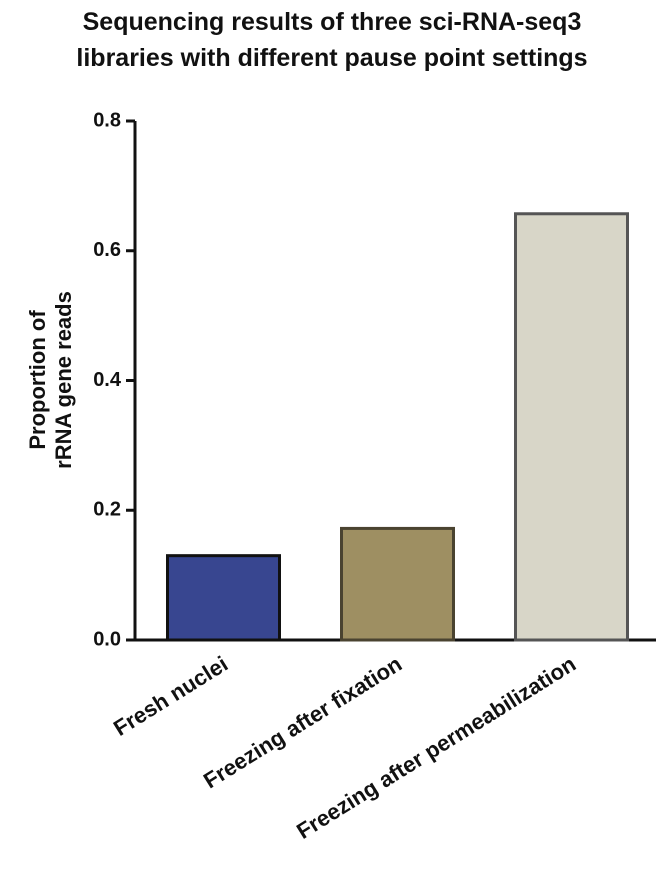 This screenshot has height=890, width=664. I want to click on y-axis-label-line: rRNA gene reads, so click(63, 380).